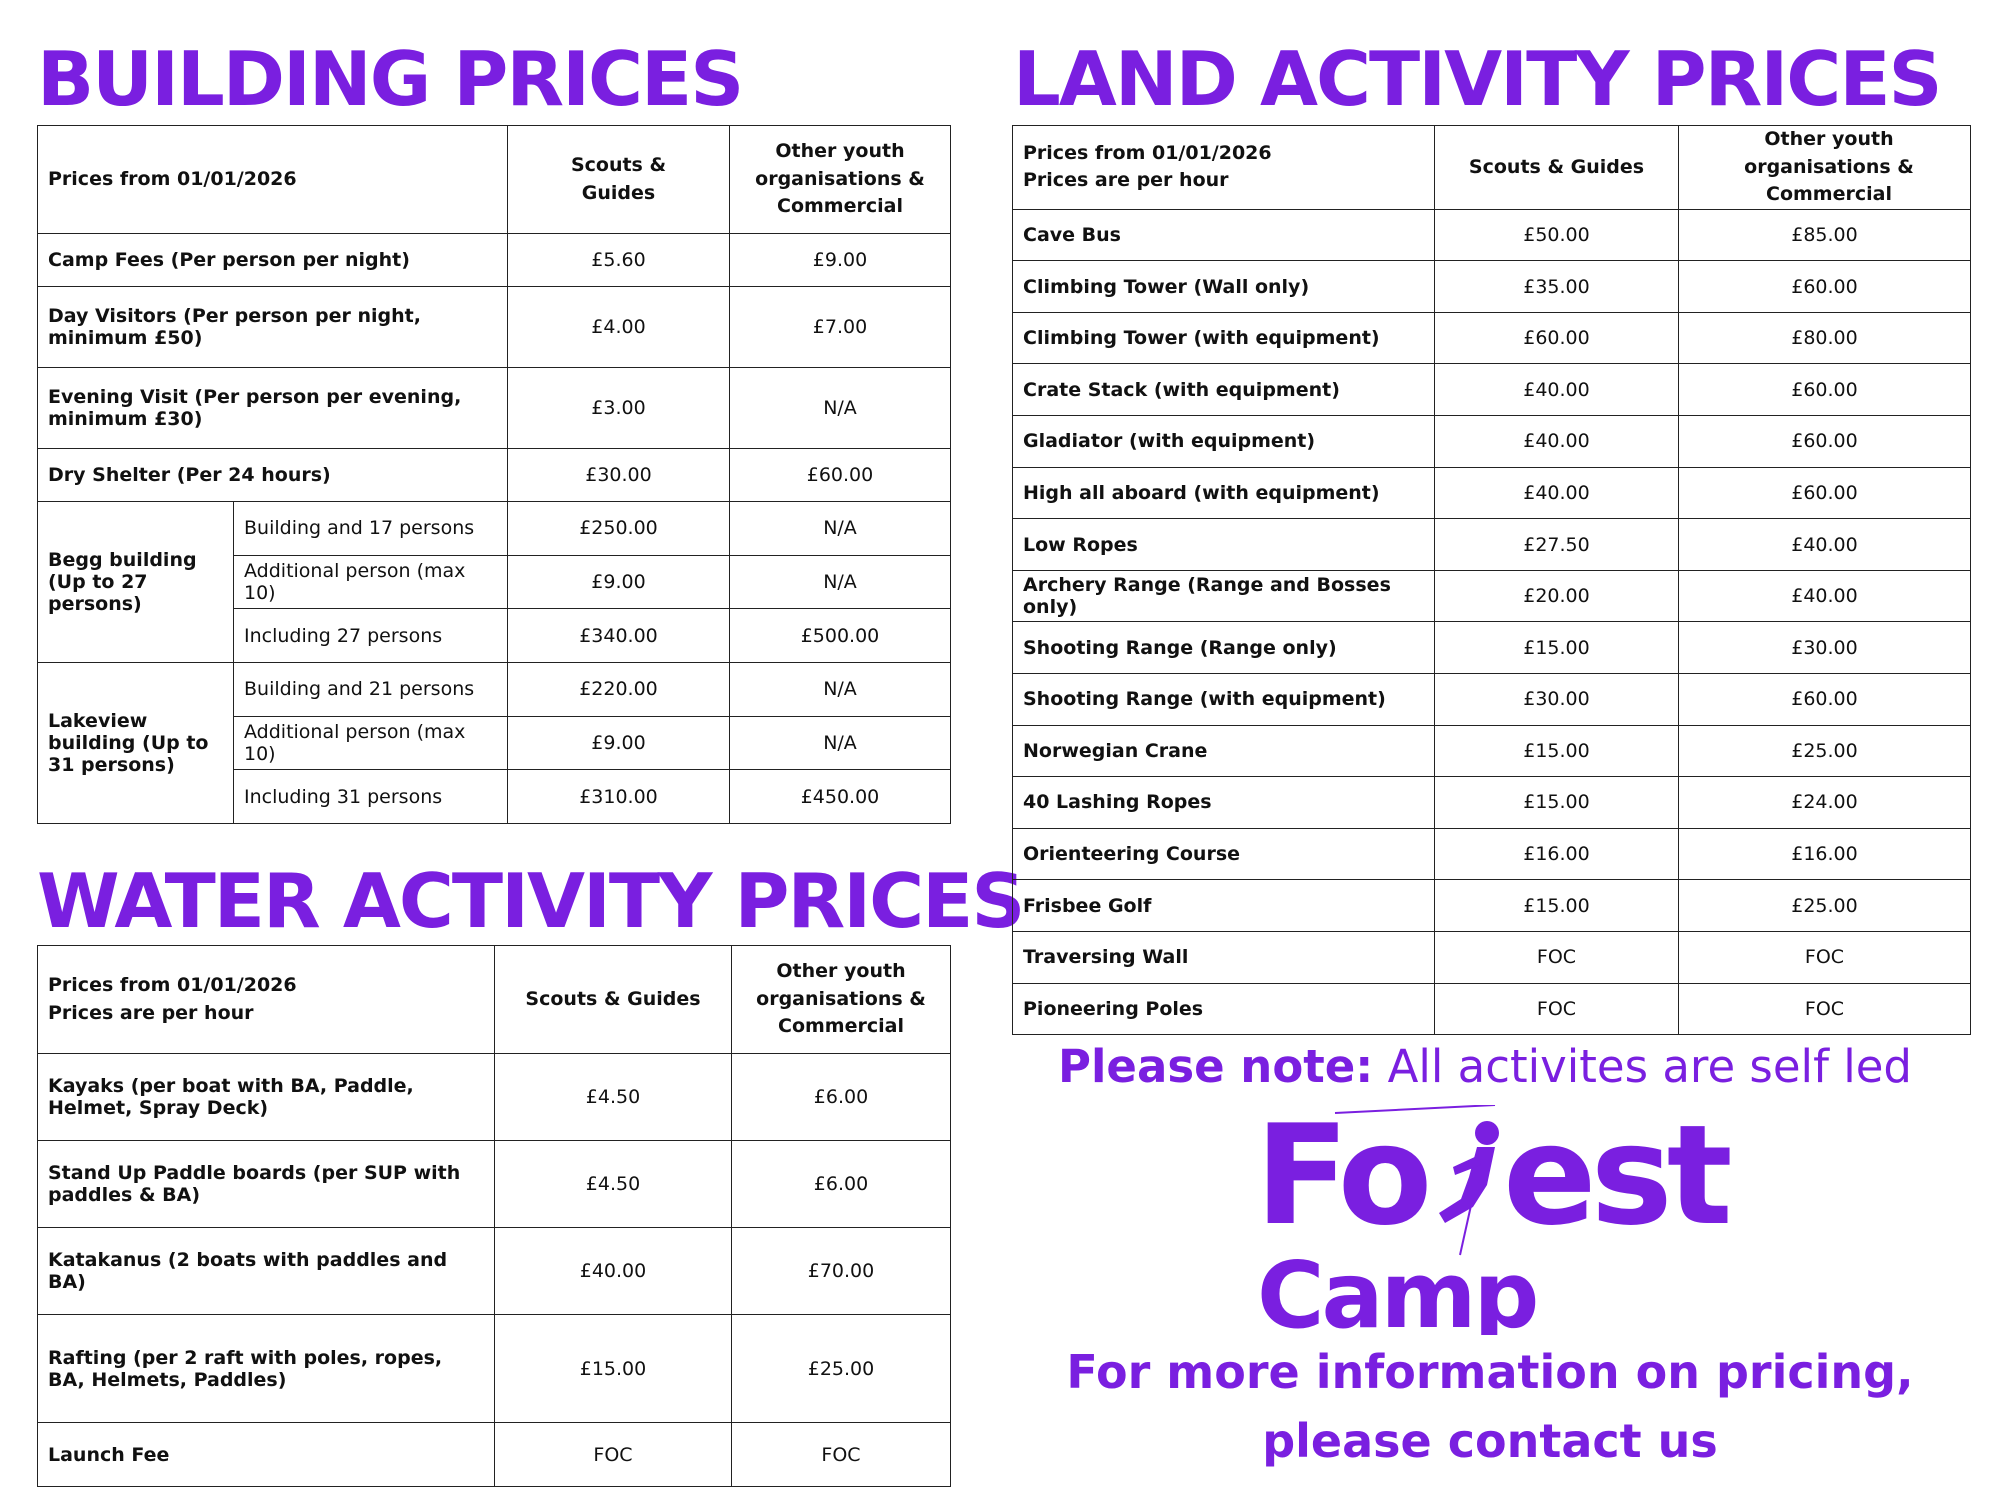 The width and height of the screenshot is (2000, 1500). Describe the element at coordinates (370, 689) in the screenshot. I see `row-sublabel: Building and 21 persons` at that location.